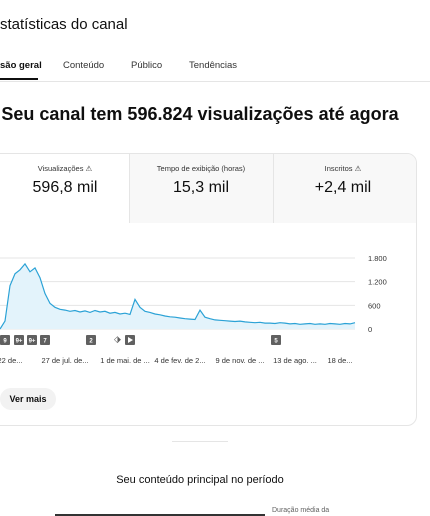 The image size is (430, 516). I want to click on button: Ver mais, so click(28, 399).